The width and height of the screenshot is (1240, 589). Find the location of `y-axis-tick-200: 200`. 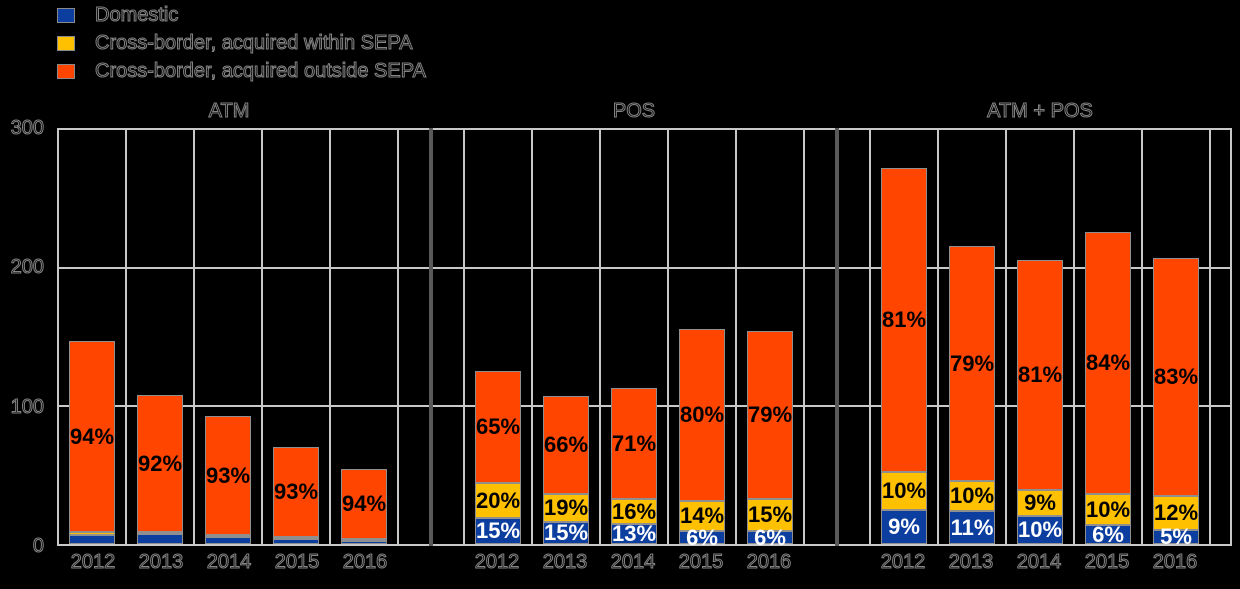

y-axis-tick-200: 200 is located at coordinates (27, 267).